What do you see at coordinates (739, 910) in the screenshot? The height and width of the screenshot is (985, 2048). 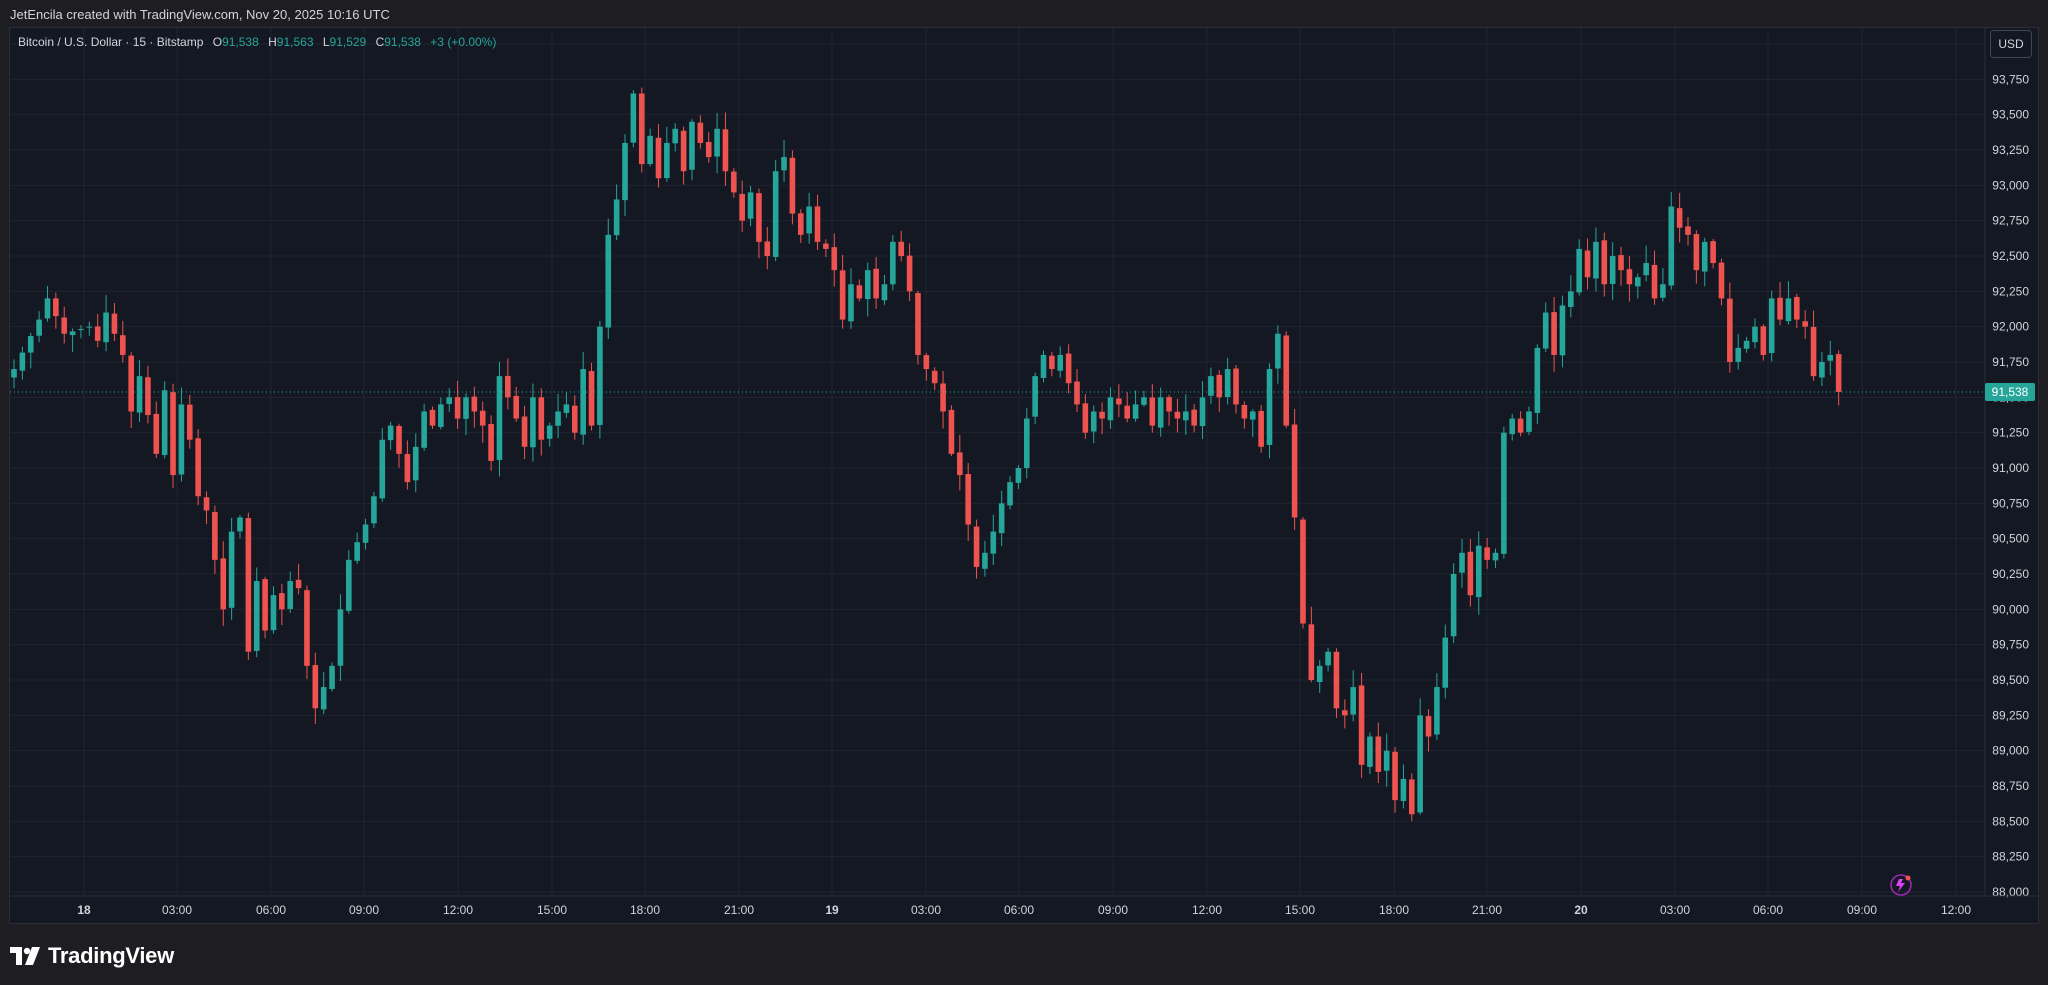 I see `x-tick-label: 21:00` at bounding box center [739, 910].